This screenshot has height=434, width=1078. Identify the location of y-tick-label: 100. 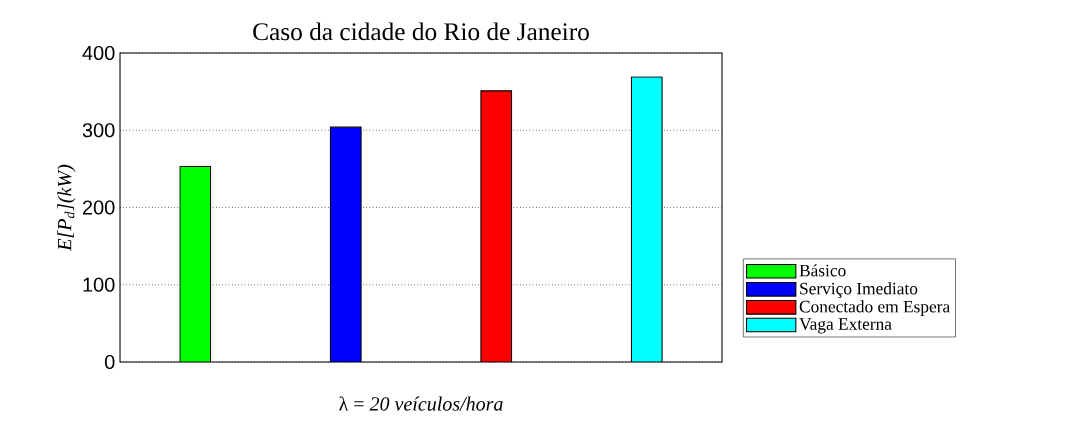
(99, 284).